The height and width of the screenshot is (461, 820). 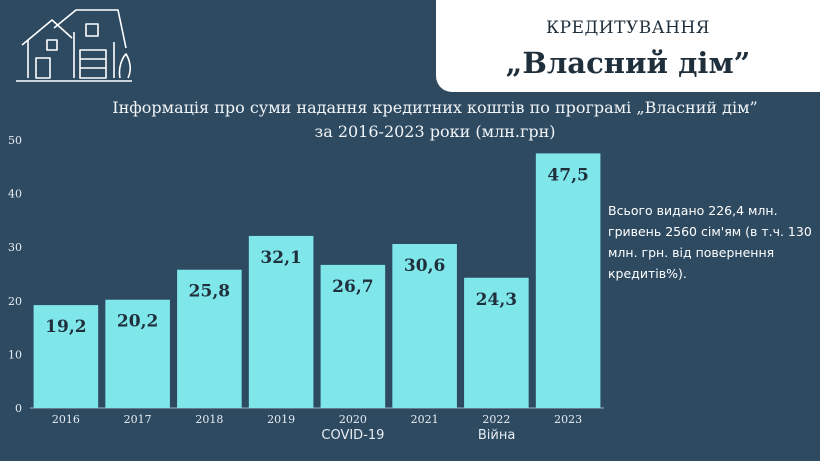 I want to click on x-tick-label: 2019, so click(x=281, y=419).